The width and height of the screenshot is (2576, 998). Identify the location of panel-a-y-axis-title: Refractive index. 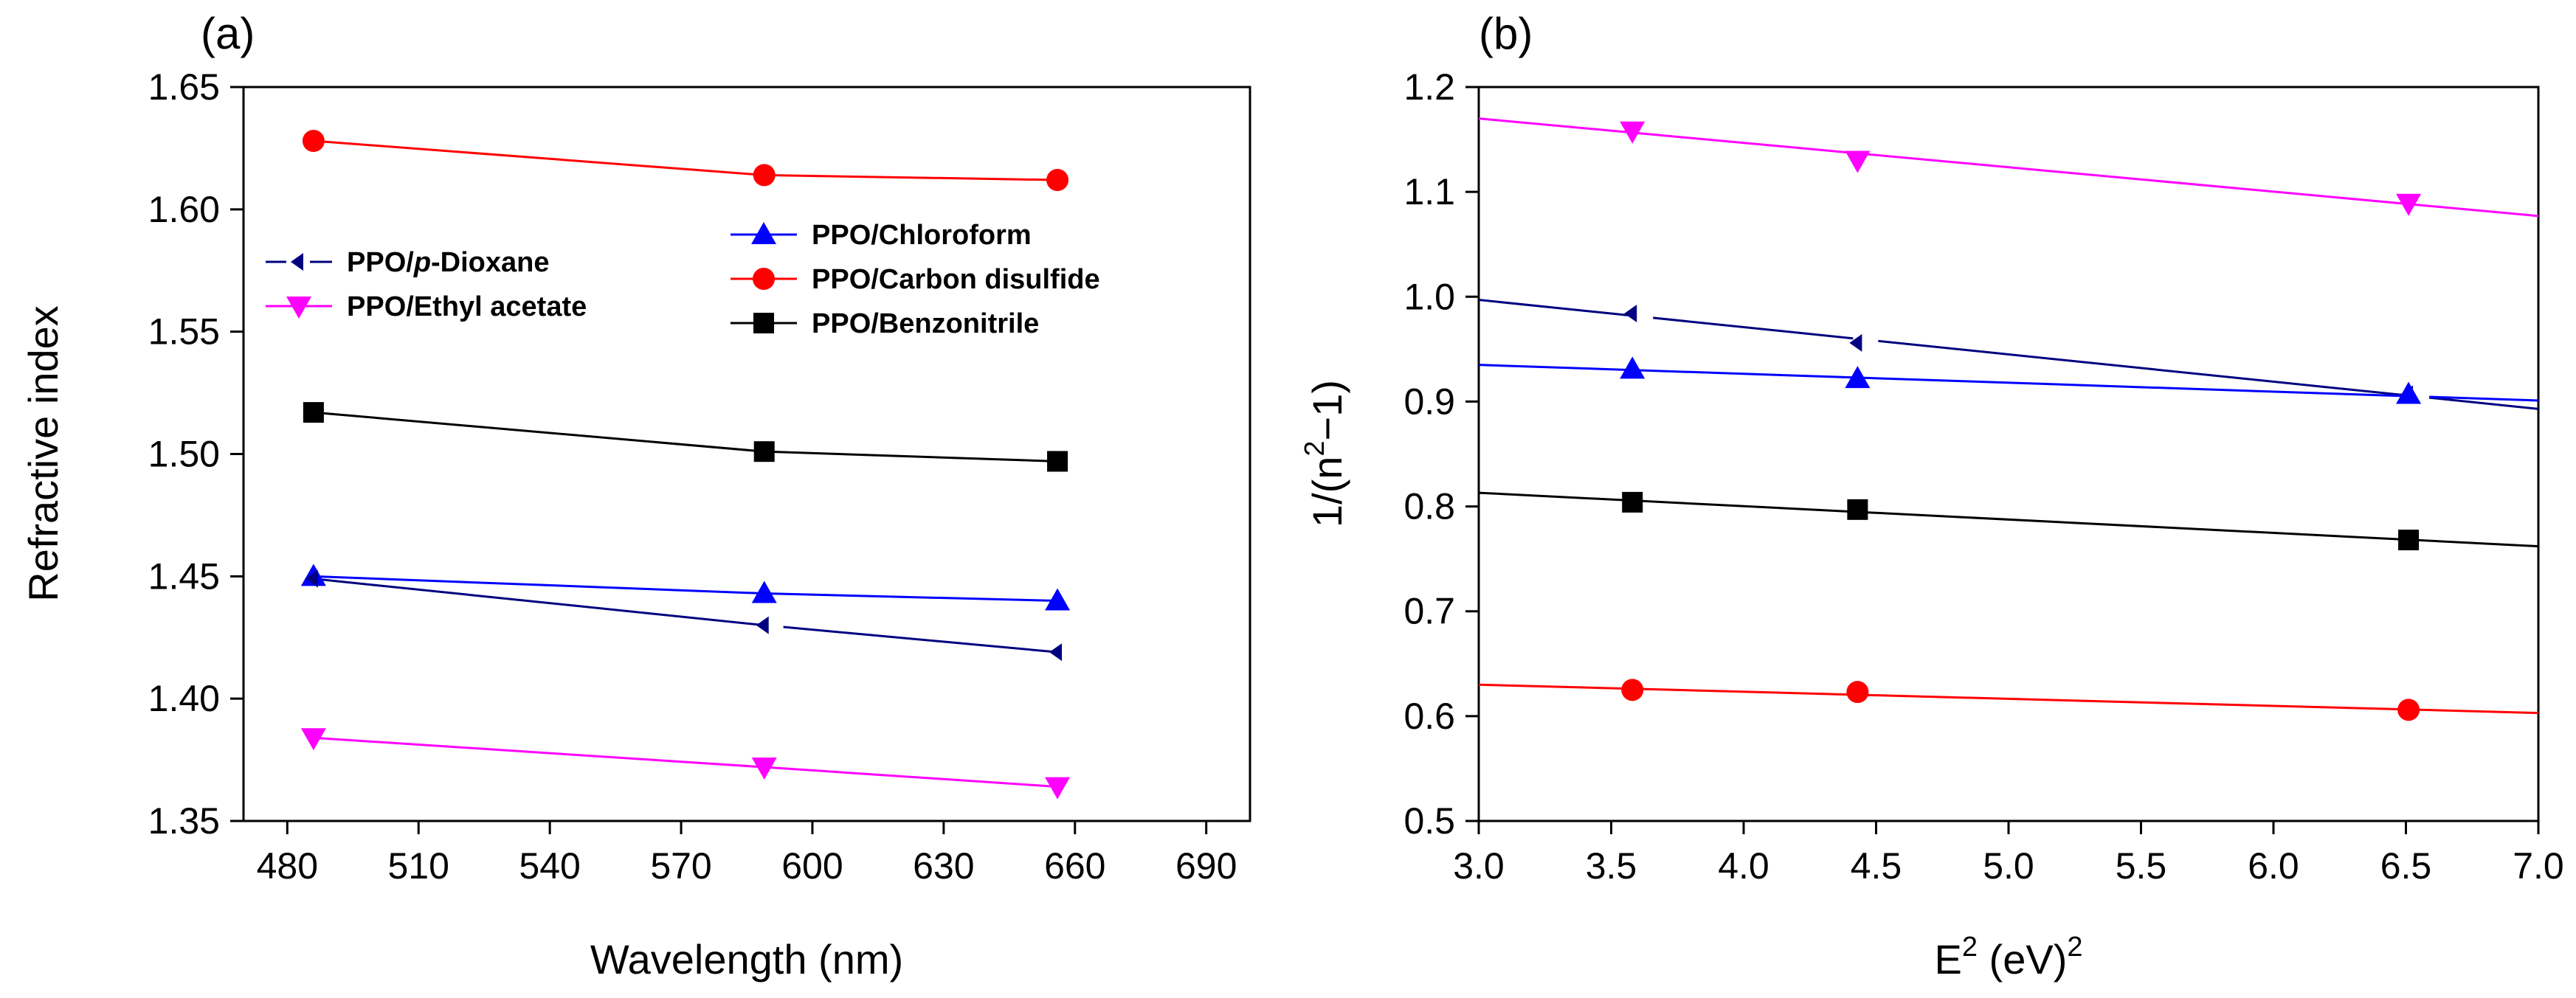
(43, 454).